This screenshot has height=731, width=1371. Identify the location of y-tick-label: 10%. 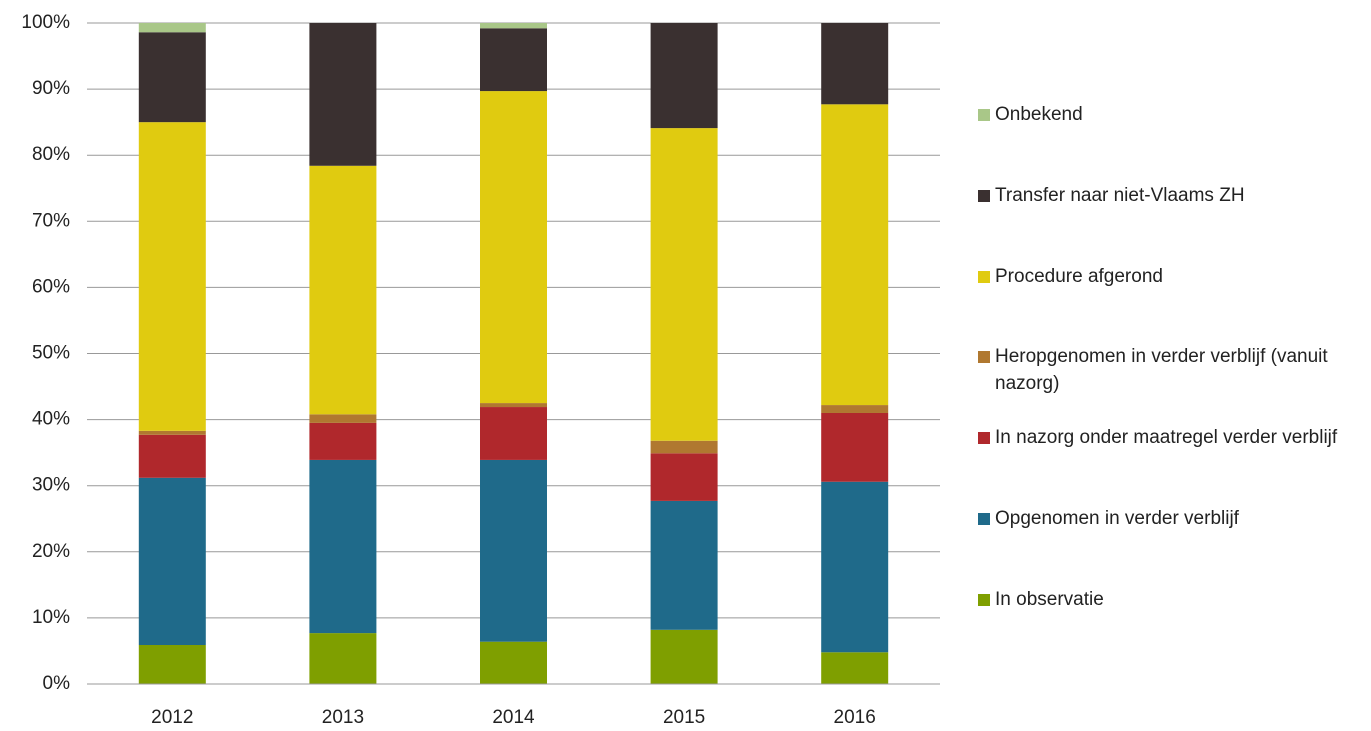
(51, 617).